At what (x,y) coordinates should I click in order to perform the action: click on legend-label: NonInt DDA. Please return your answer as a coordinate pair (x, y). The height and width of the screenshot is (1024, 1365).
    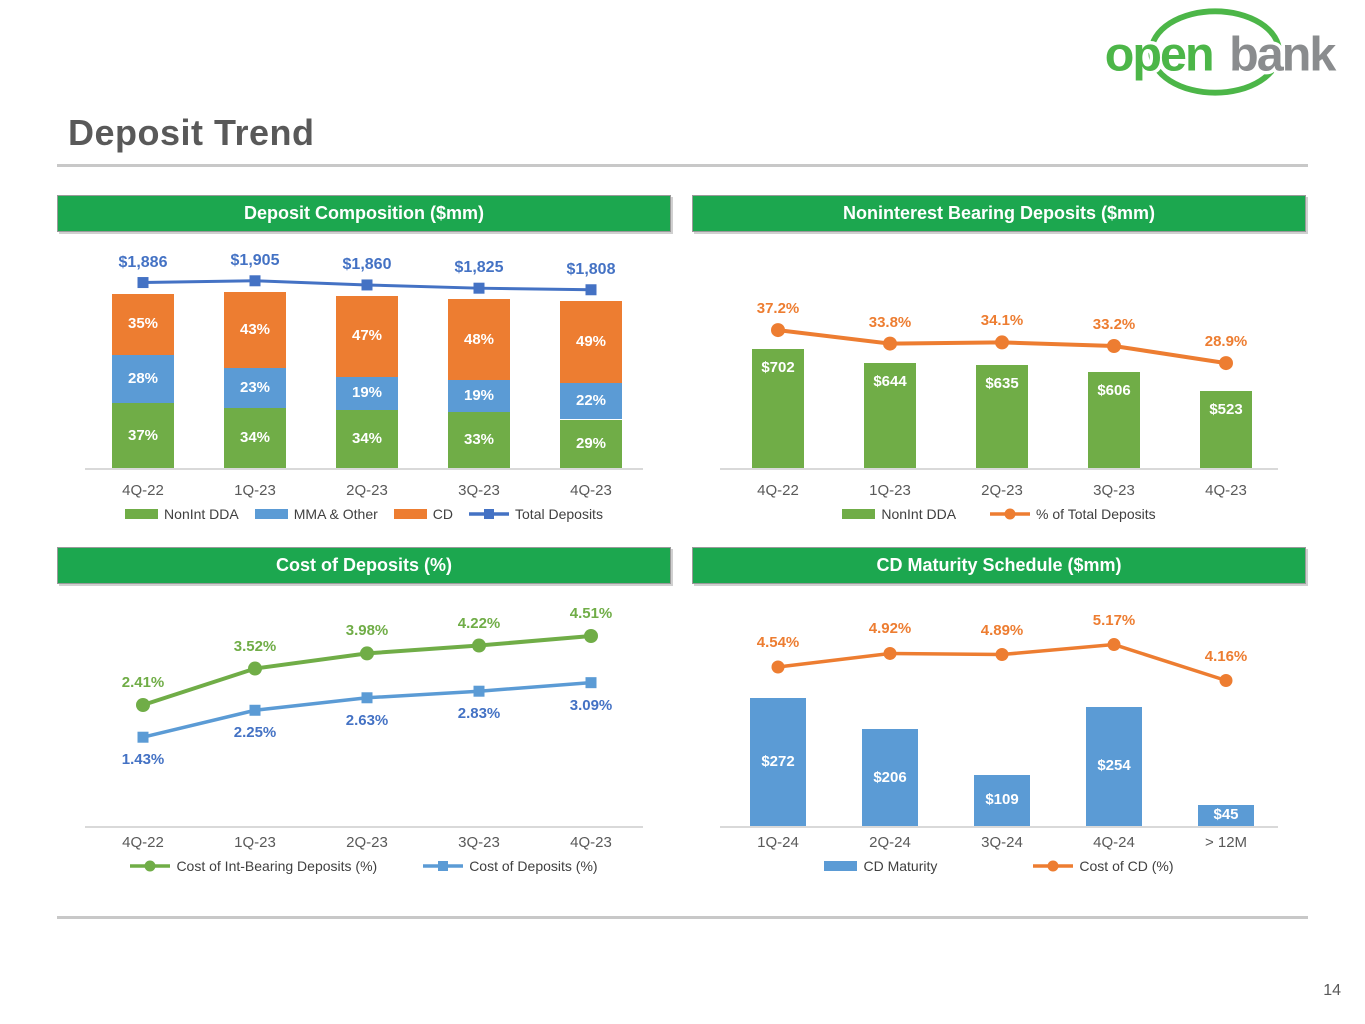
    Looking at the image, I should click on (919, 514).